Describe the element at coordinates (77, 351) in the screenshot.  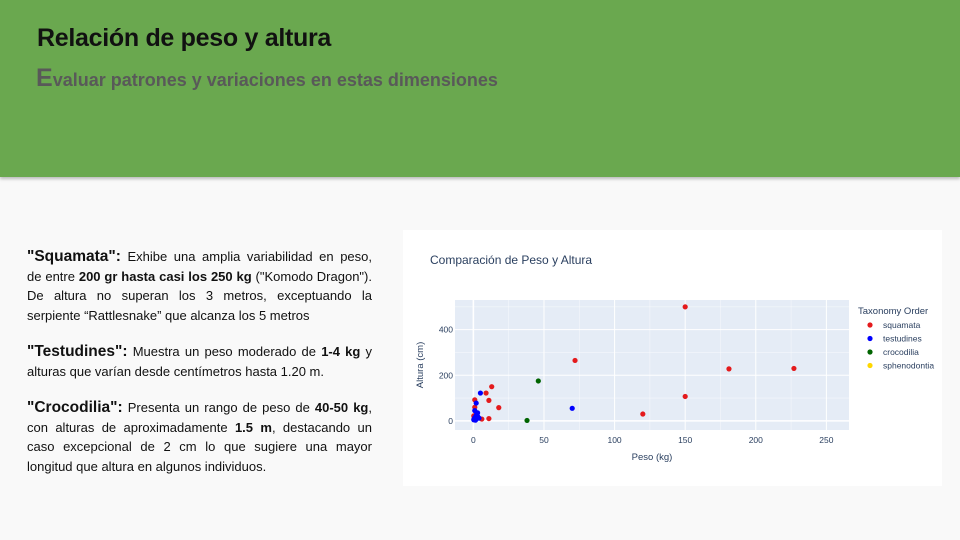
I see `term-testudines: "Testudines":` at that location.